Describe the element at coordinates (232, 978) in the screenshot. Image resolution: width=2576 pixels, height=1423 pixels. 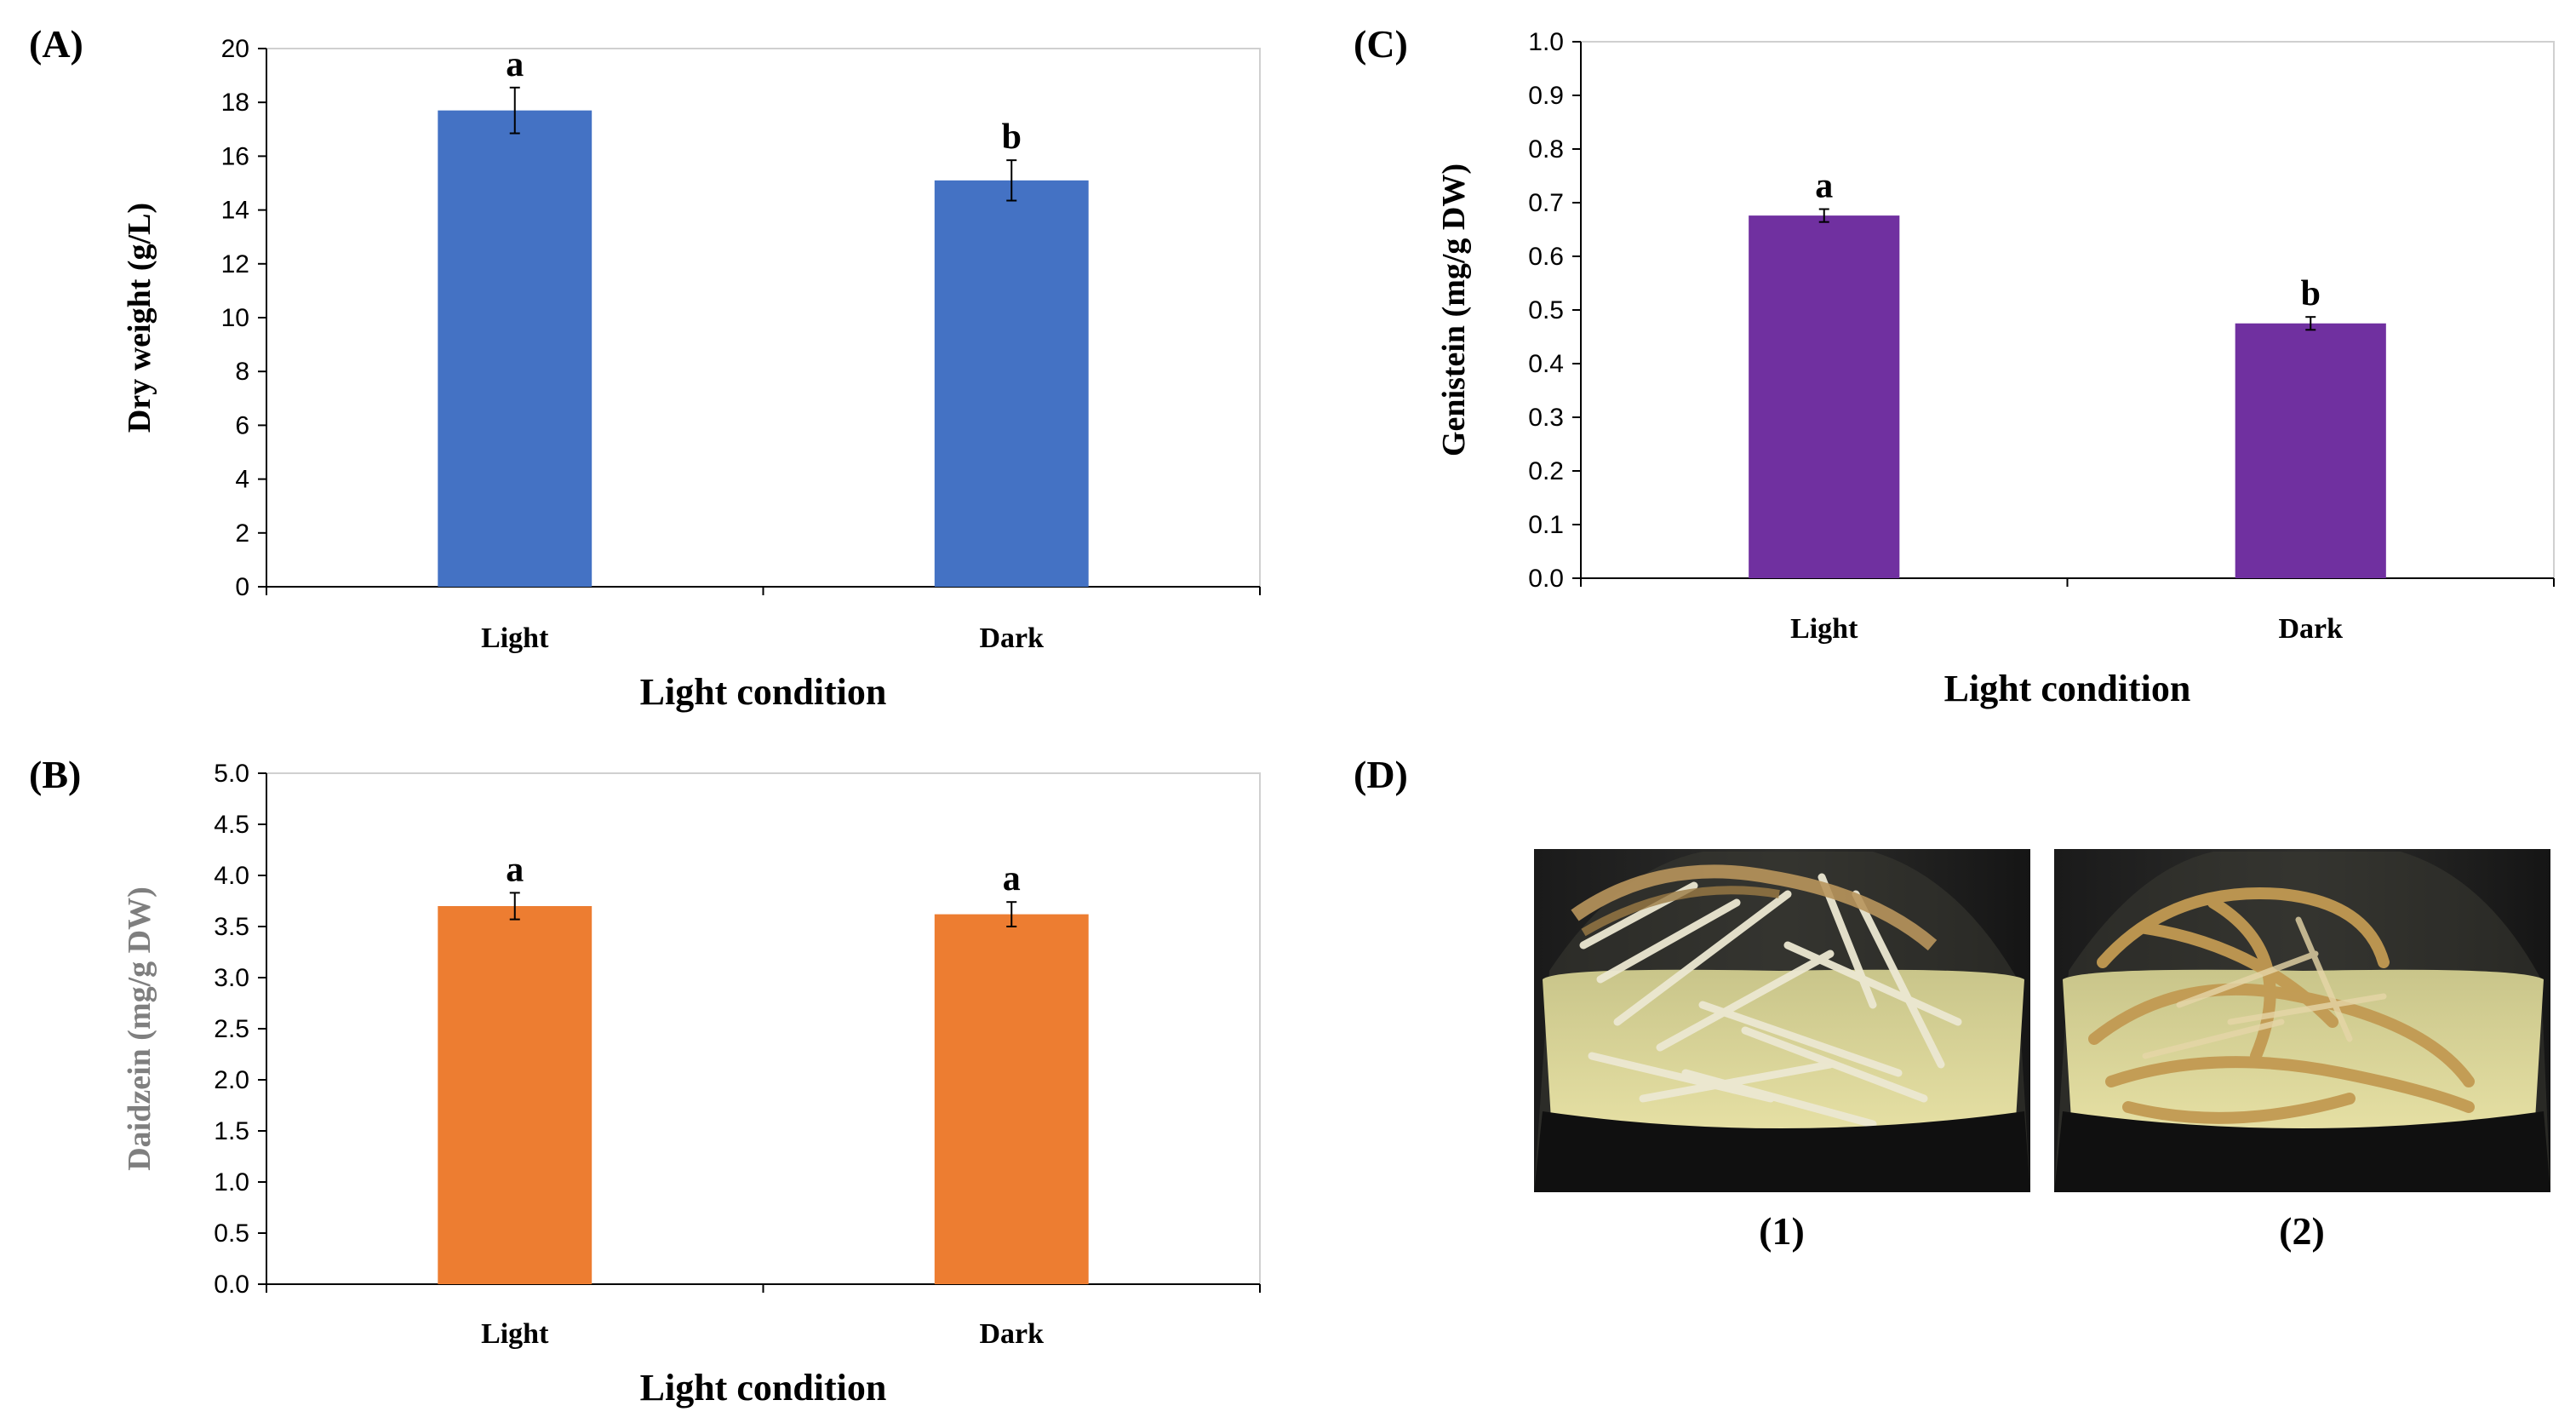
I see `y-tick-label: 3.0` at that location.